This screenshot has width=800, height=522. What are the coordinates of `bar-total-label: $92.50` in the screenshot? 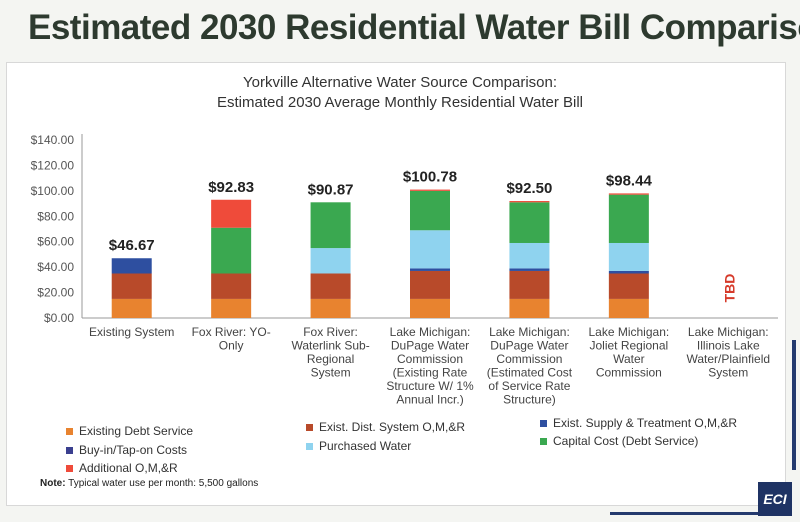 It's located at (529, 188).